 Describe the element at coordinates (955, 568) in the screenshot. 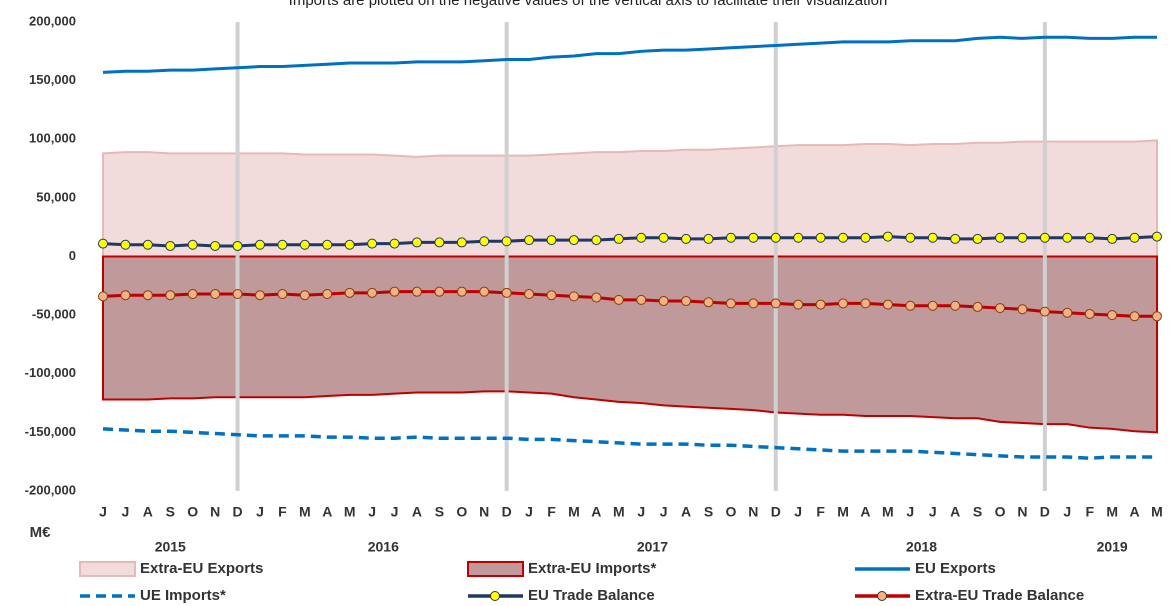

I see `legend-label: EU Exports` at that location.